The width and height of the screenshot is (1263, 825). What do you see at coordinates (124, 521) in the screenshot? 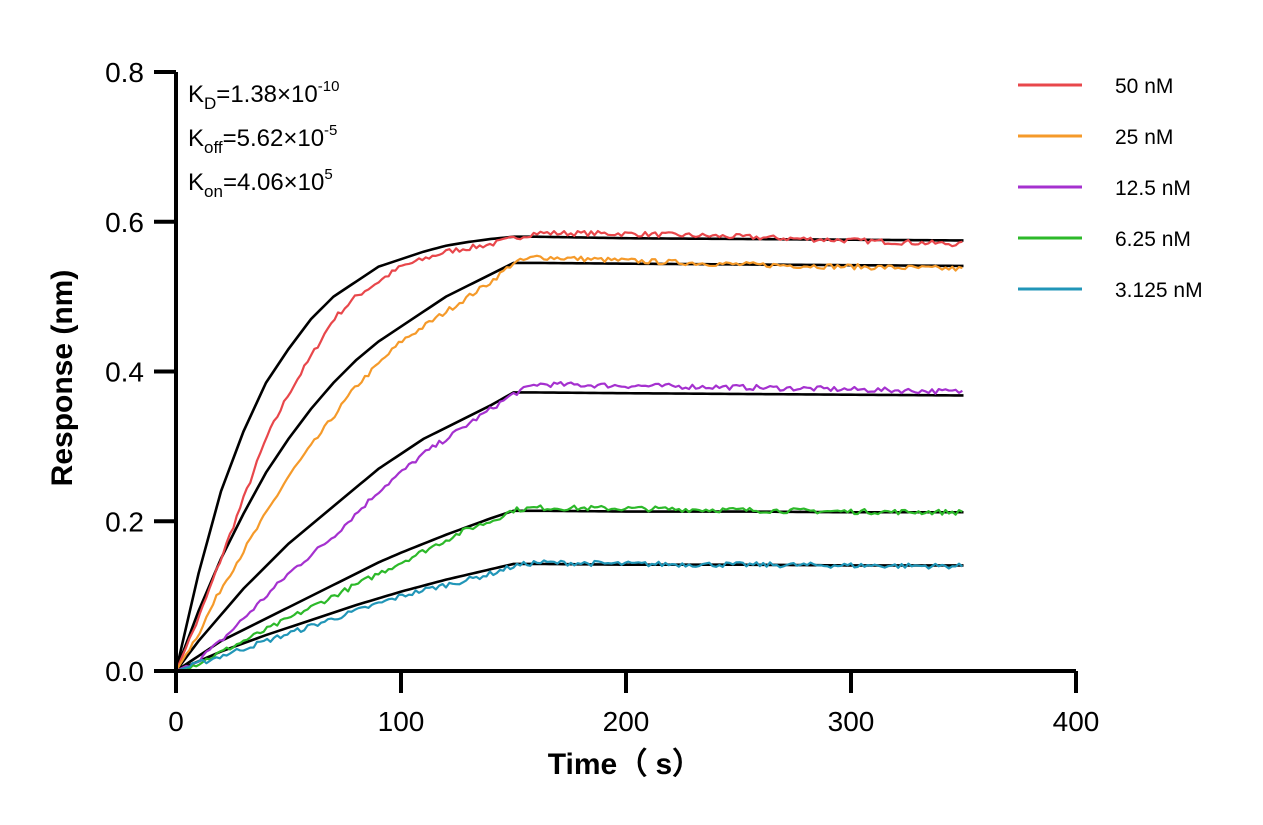
I see `y-tick-label: 0.2` at bounding box center [124, 521].